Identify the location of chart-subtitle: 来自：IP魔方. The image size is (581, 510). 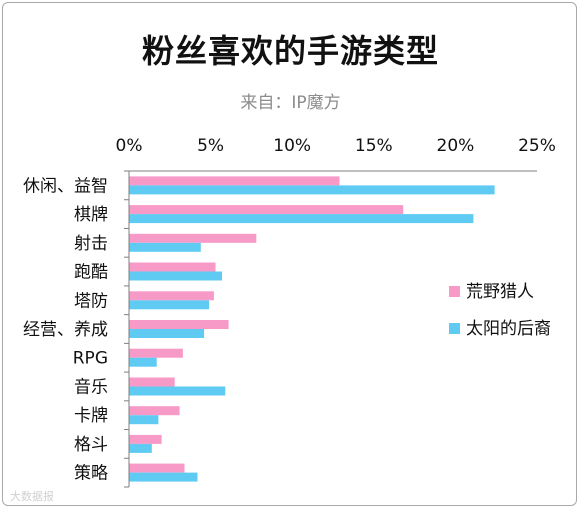
(290, 103).